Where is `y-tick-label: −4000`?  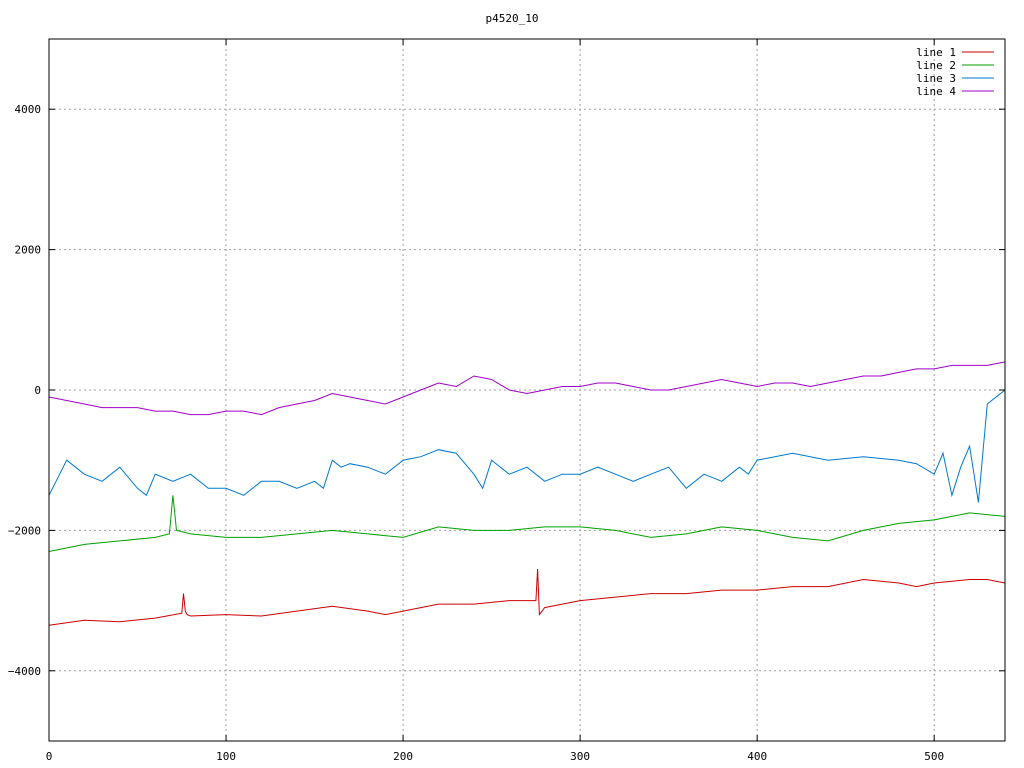 y-tick-label: −4000 is located at coordinates (24, 671).